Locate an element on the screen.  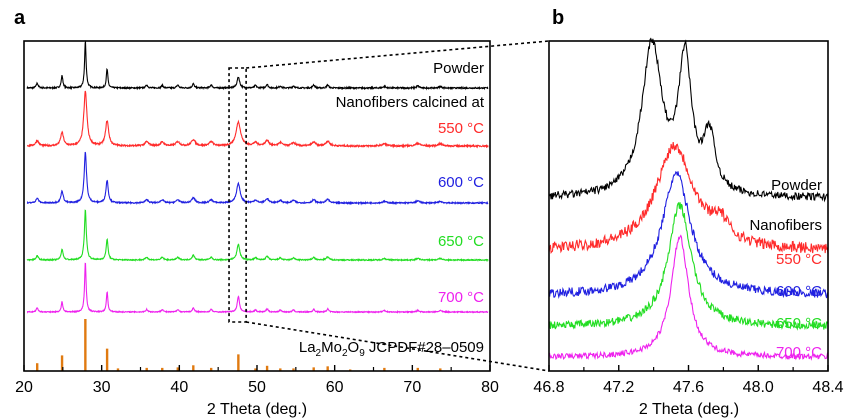
x-tick-label-a: 30 is located at coordinates (102, 387).